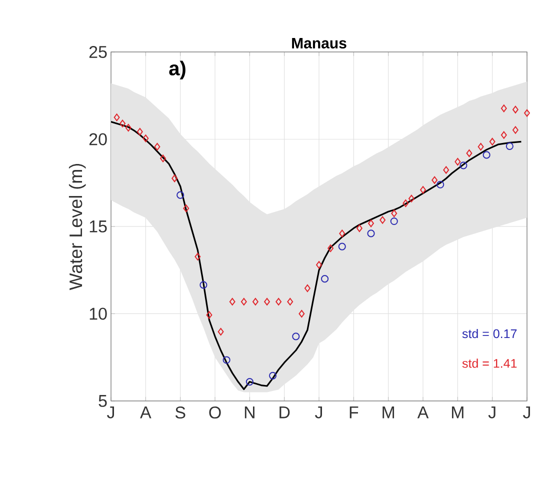 This screenshot has width=549, height=478. I want to click on x-tick-label: F, so click(354, 412).